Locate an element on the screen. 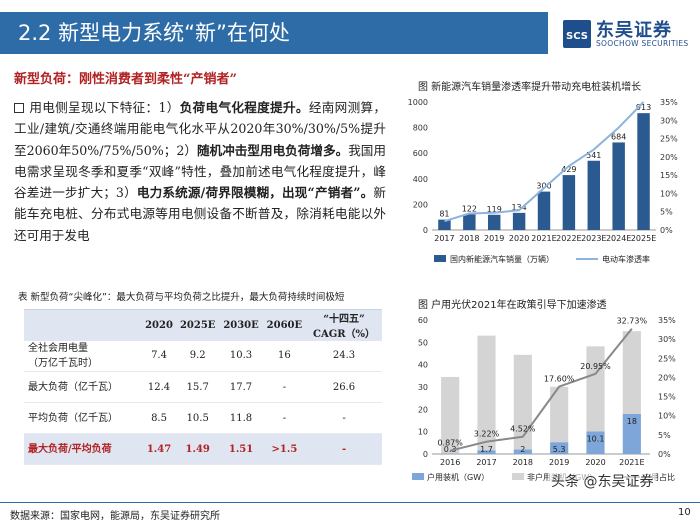 The height and width of the screenshot is (525, 700). line-data-label: 32.73% is located at coordinates (632, 321).